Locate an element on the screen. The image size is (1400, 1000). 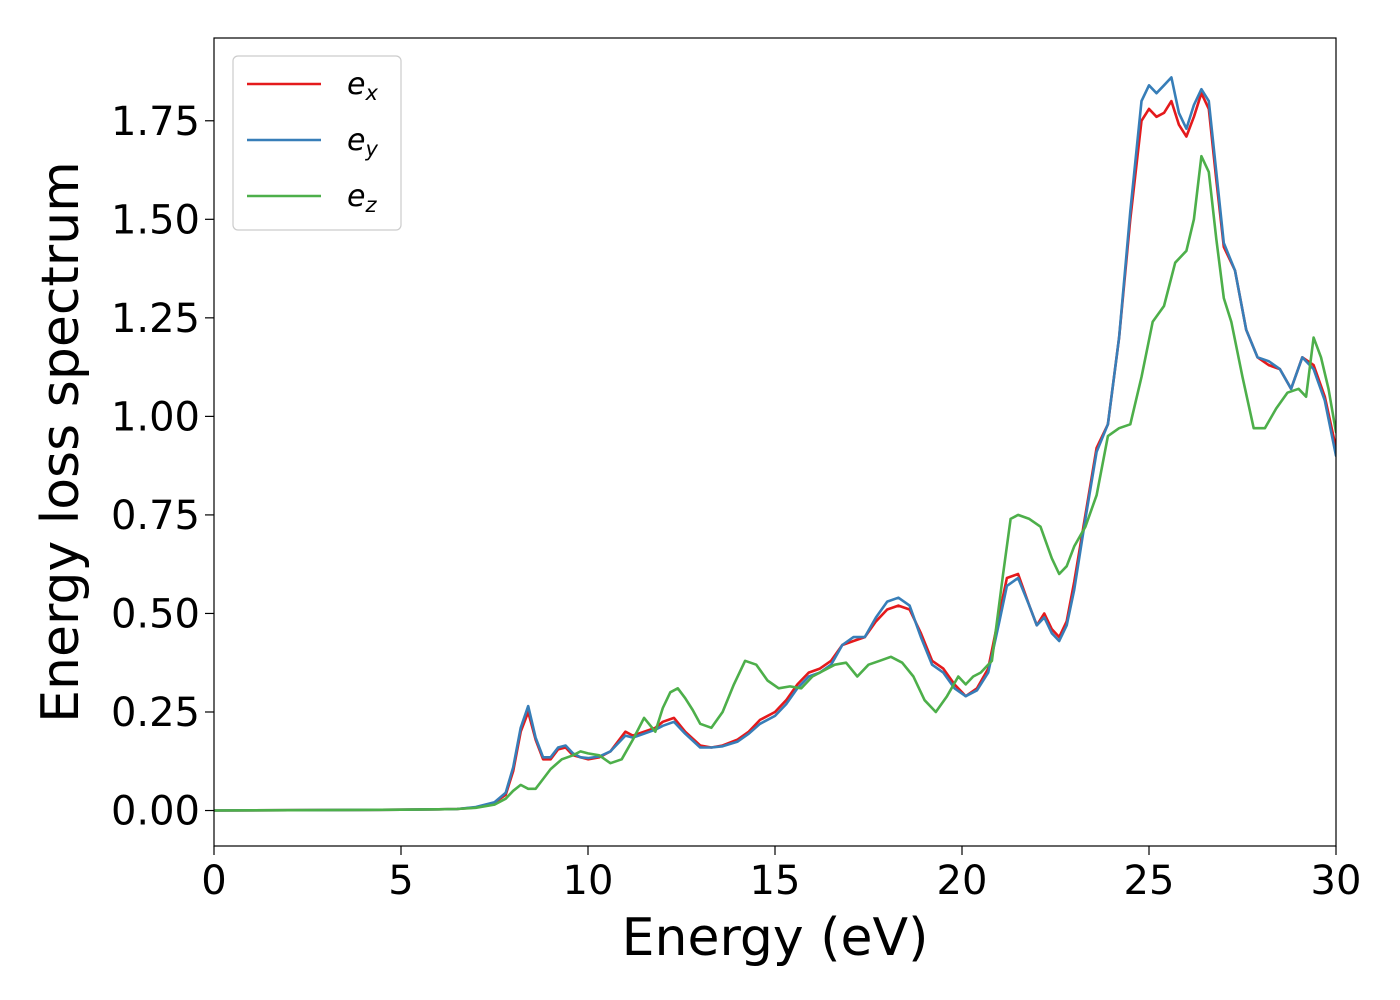
y-tick-label: 1.00 is located at coordinates (155, 417).